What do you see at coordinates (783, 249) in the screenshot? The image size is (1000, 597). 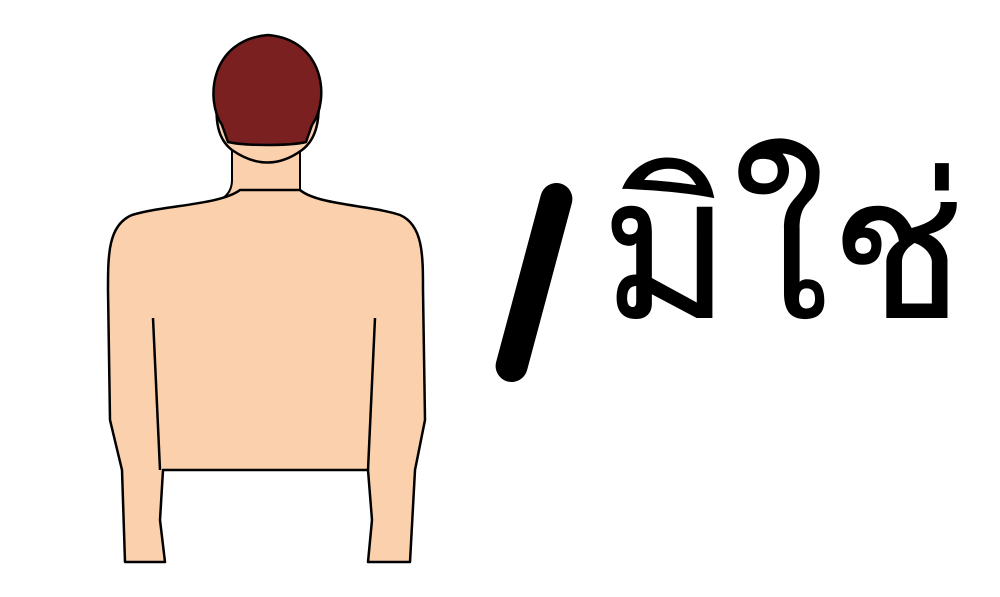 I see `word-label: มิใช่` at bounding box center [783, 249].